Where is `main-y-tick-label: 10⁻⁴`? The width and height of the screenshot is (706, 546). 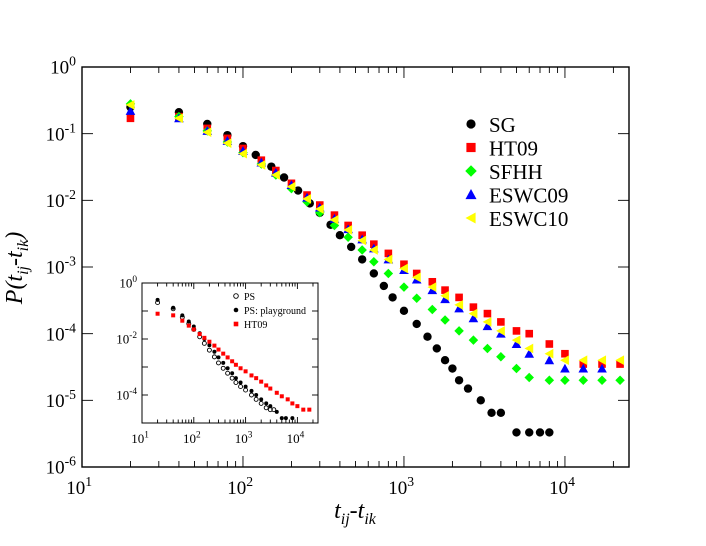 main-y-tick-label: 10⁻⁴ is located at coordinates (61, 332).